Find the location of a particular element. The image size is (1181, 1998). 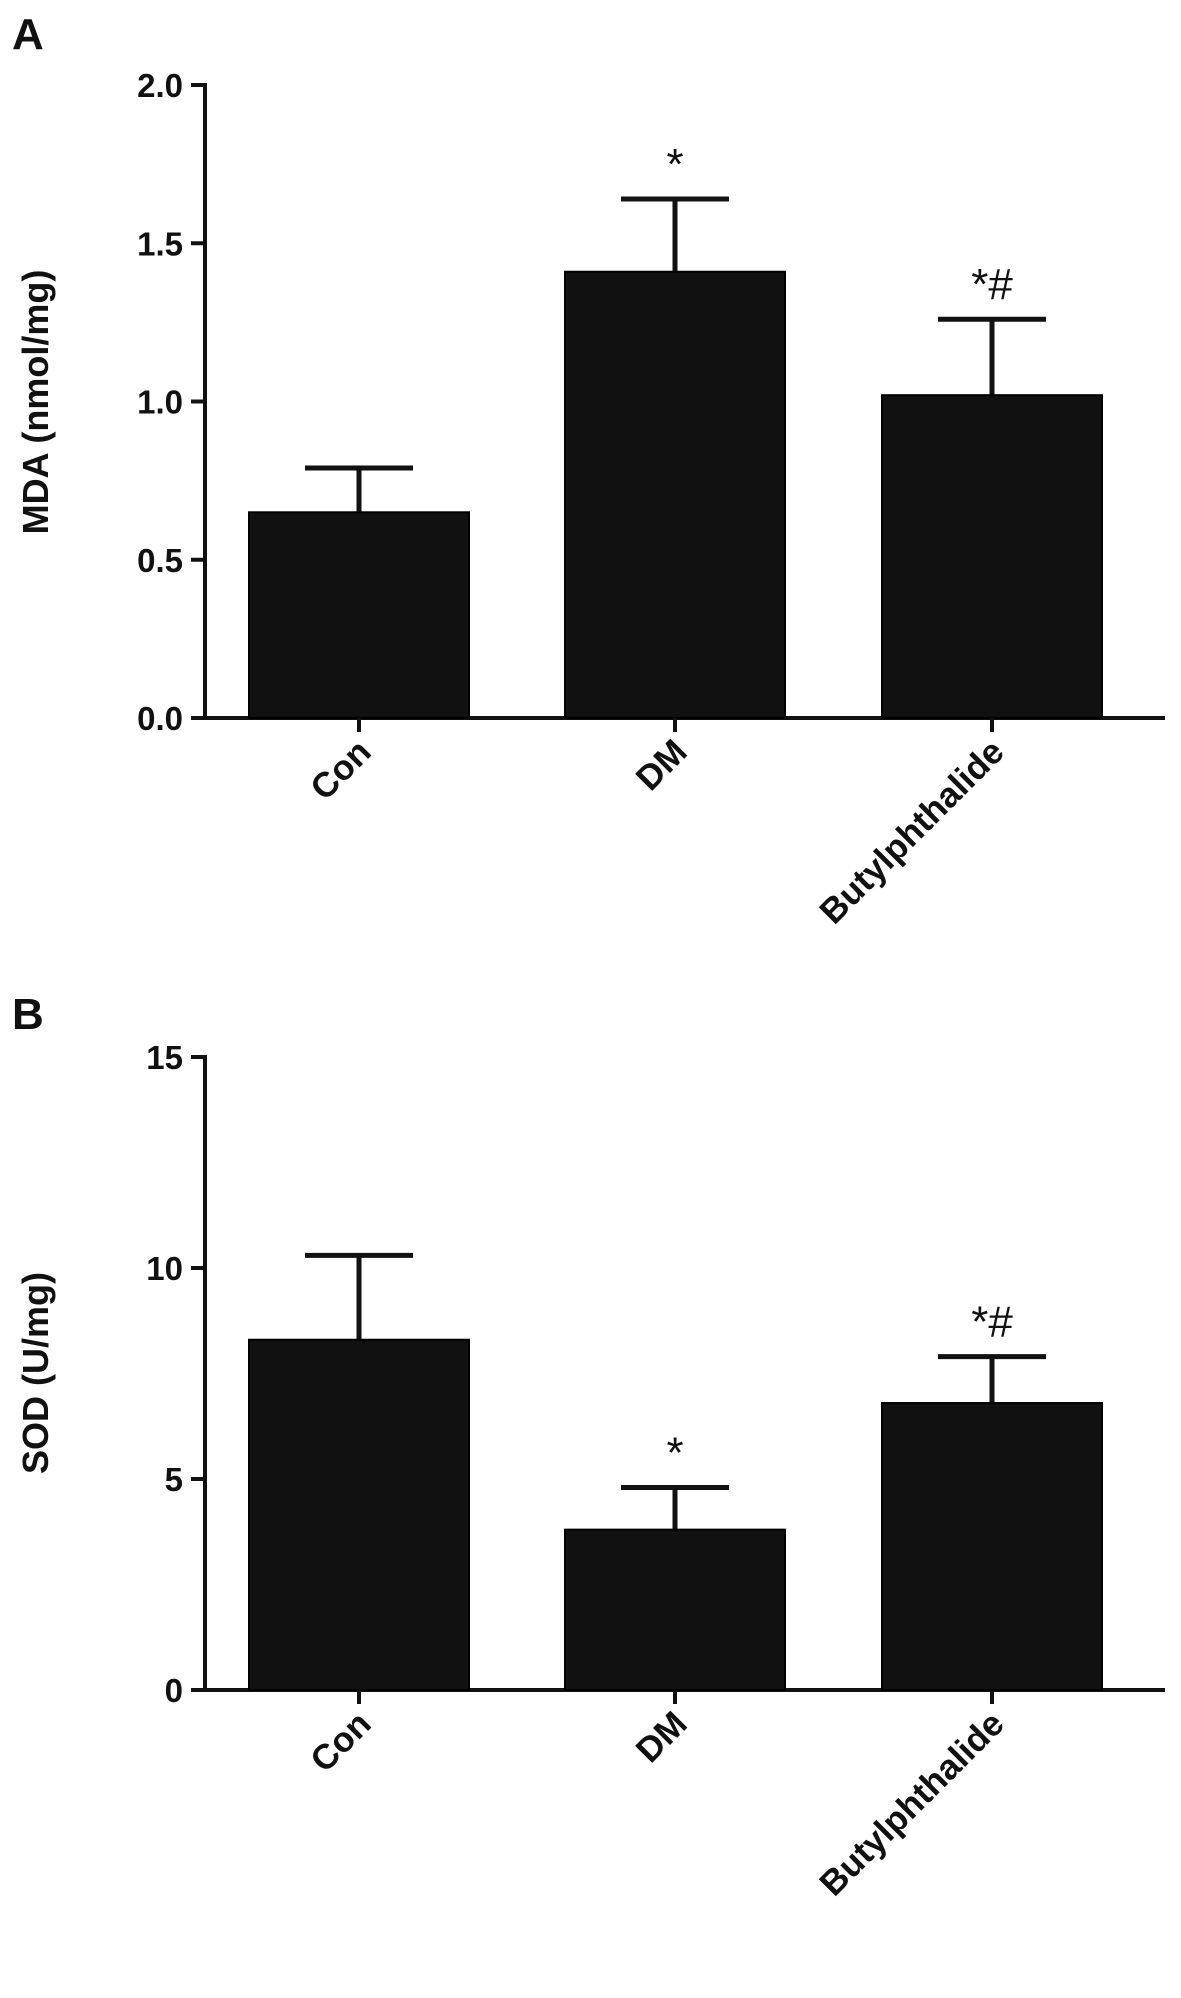

panel-letter: A is located at coordinates (28, 34).